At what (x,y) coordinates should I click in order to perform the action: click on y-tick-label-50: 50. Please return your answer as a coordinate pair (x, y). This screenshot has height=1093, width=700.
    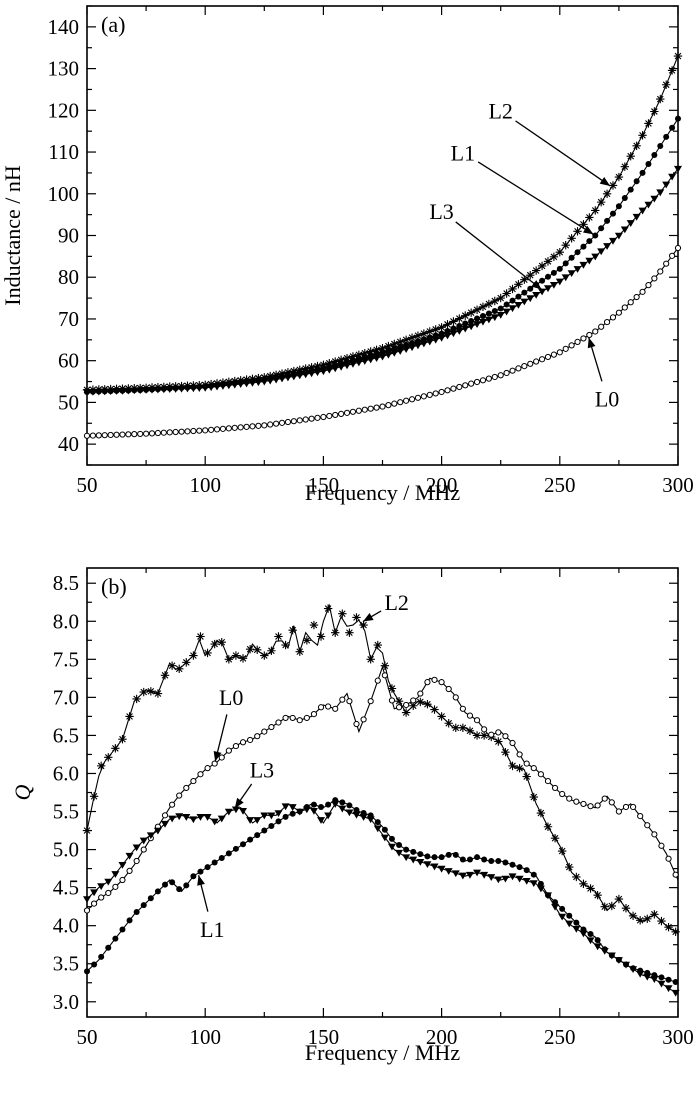
    Looking at the image, I should click on (68, 402).